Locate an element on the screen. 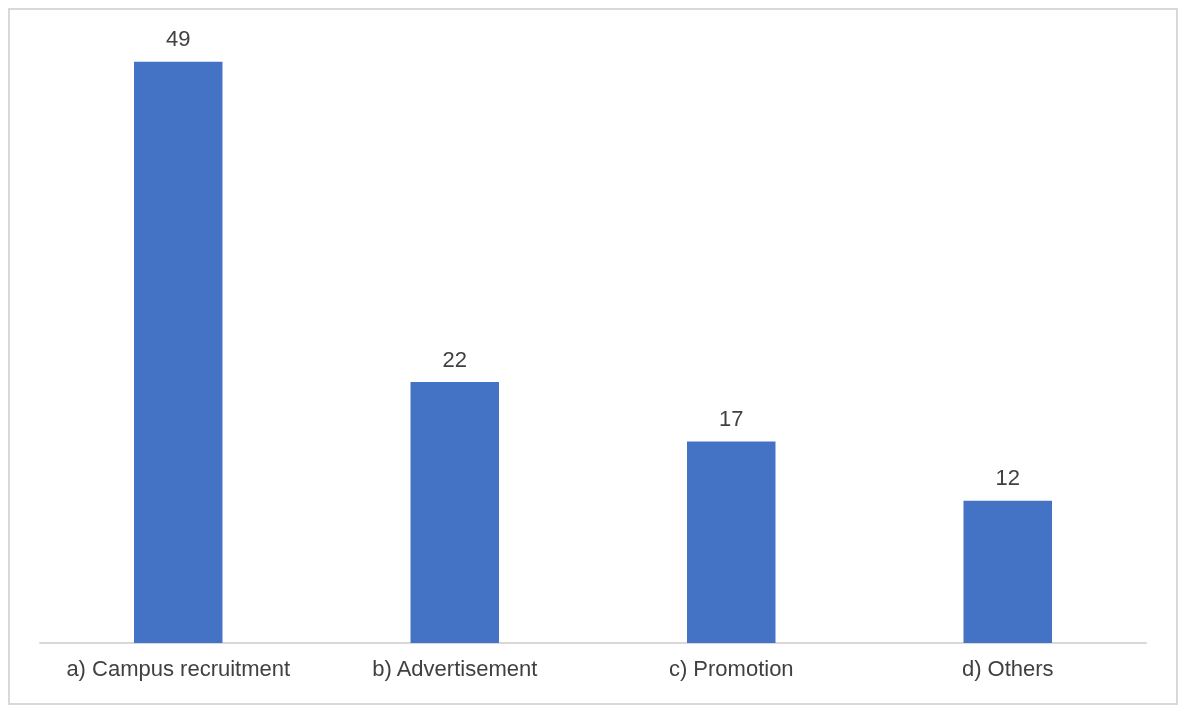 Image resolution: width=1188 pixels, height=715 pixels. x-tick-label: c) Promotion is located at coordinates (731, 668).